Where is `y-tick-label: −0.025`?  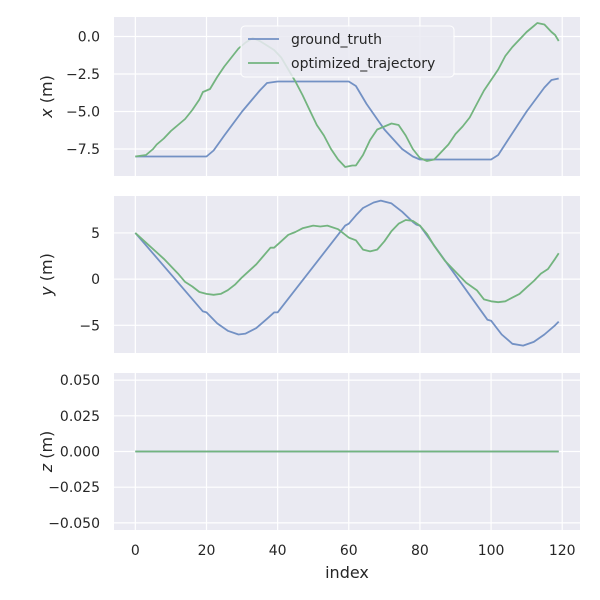 y-tick-label: −0.025 is located at coordinates (74, 488).